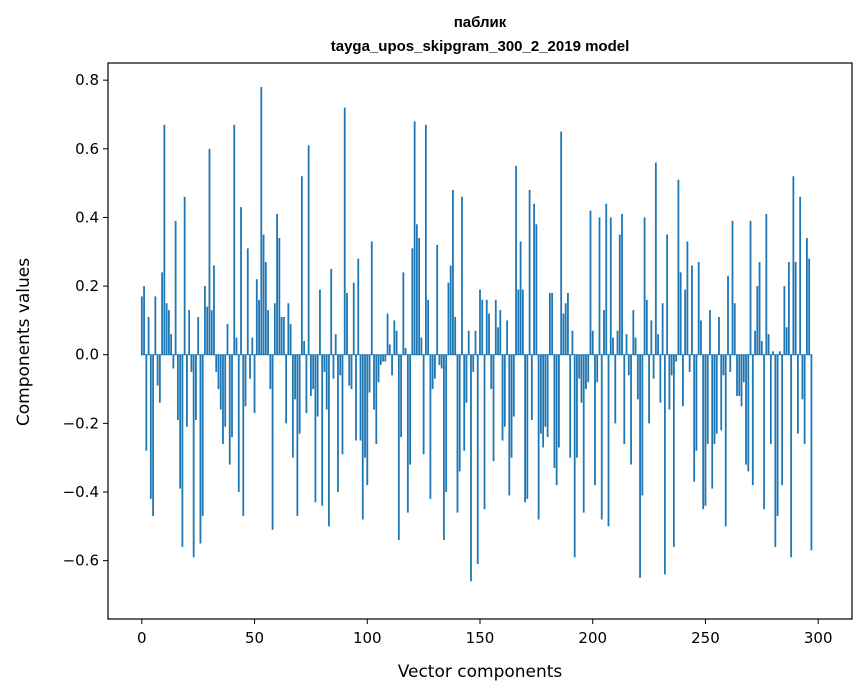 The width and height of the screenshot is (867, 696). What do you see at coordinates (85, 320) in the screenshot?
I see `y-axis-ticks: −0.6 −0.4 −0.2 0.0 0.2 0.4 0.6 0.8` at bounding box center [85, 320].